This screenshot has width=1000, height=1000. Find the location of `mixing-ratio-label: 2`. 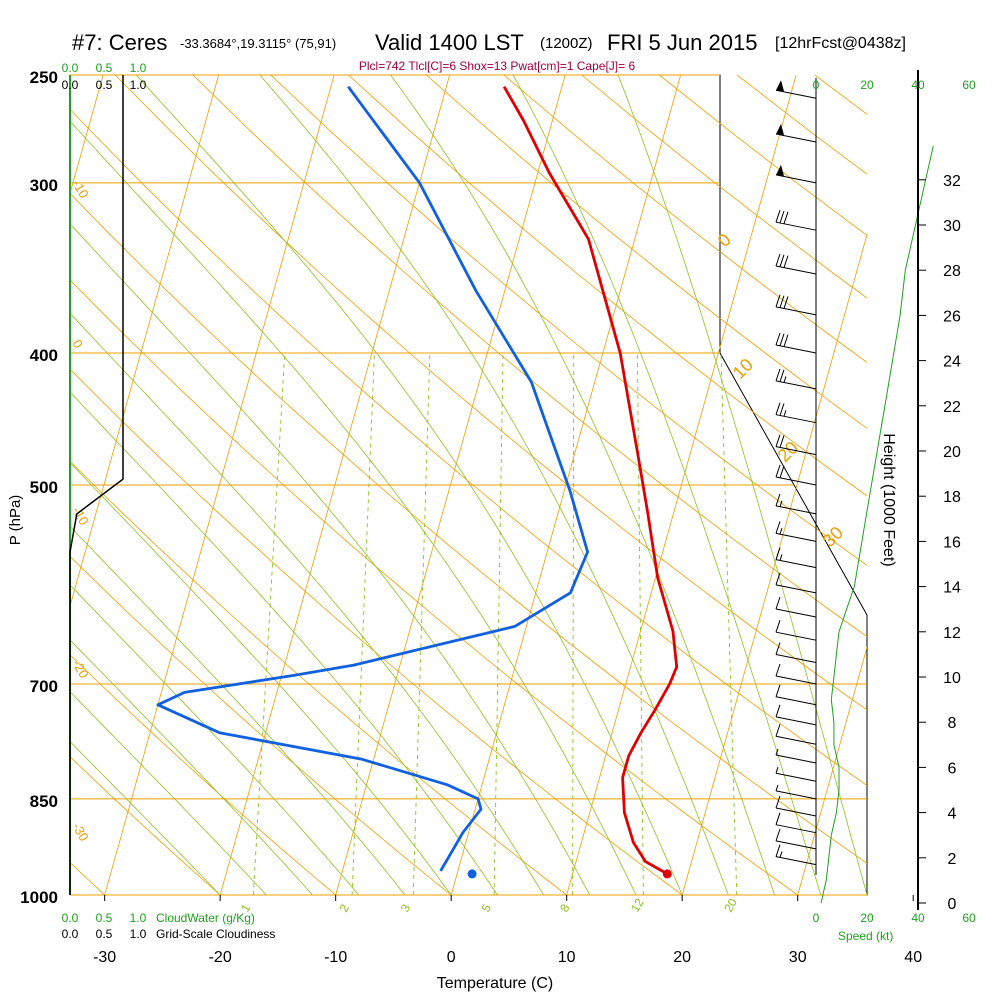

mixing-ratio-label: 2 is located at coordinates (345, 907).